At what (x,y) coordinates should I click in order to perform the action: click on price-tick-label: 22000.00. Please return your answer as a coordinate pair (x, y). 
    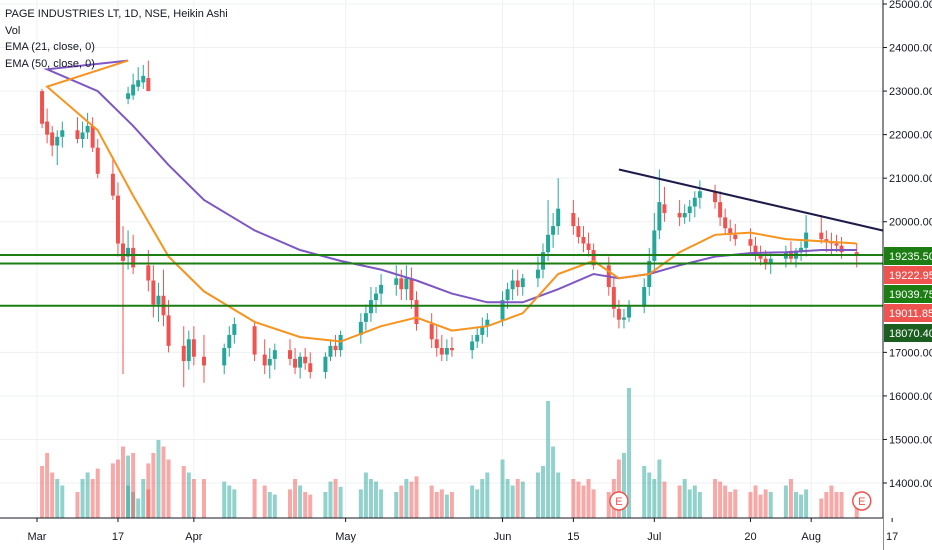
    Looking at the image, I should click on (910, 136).